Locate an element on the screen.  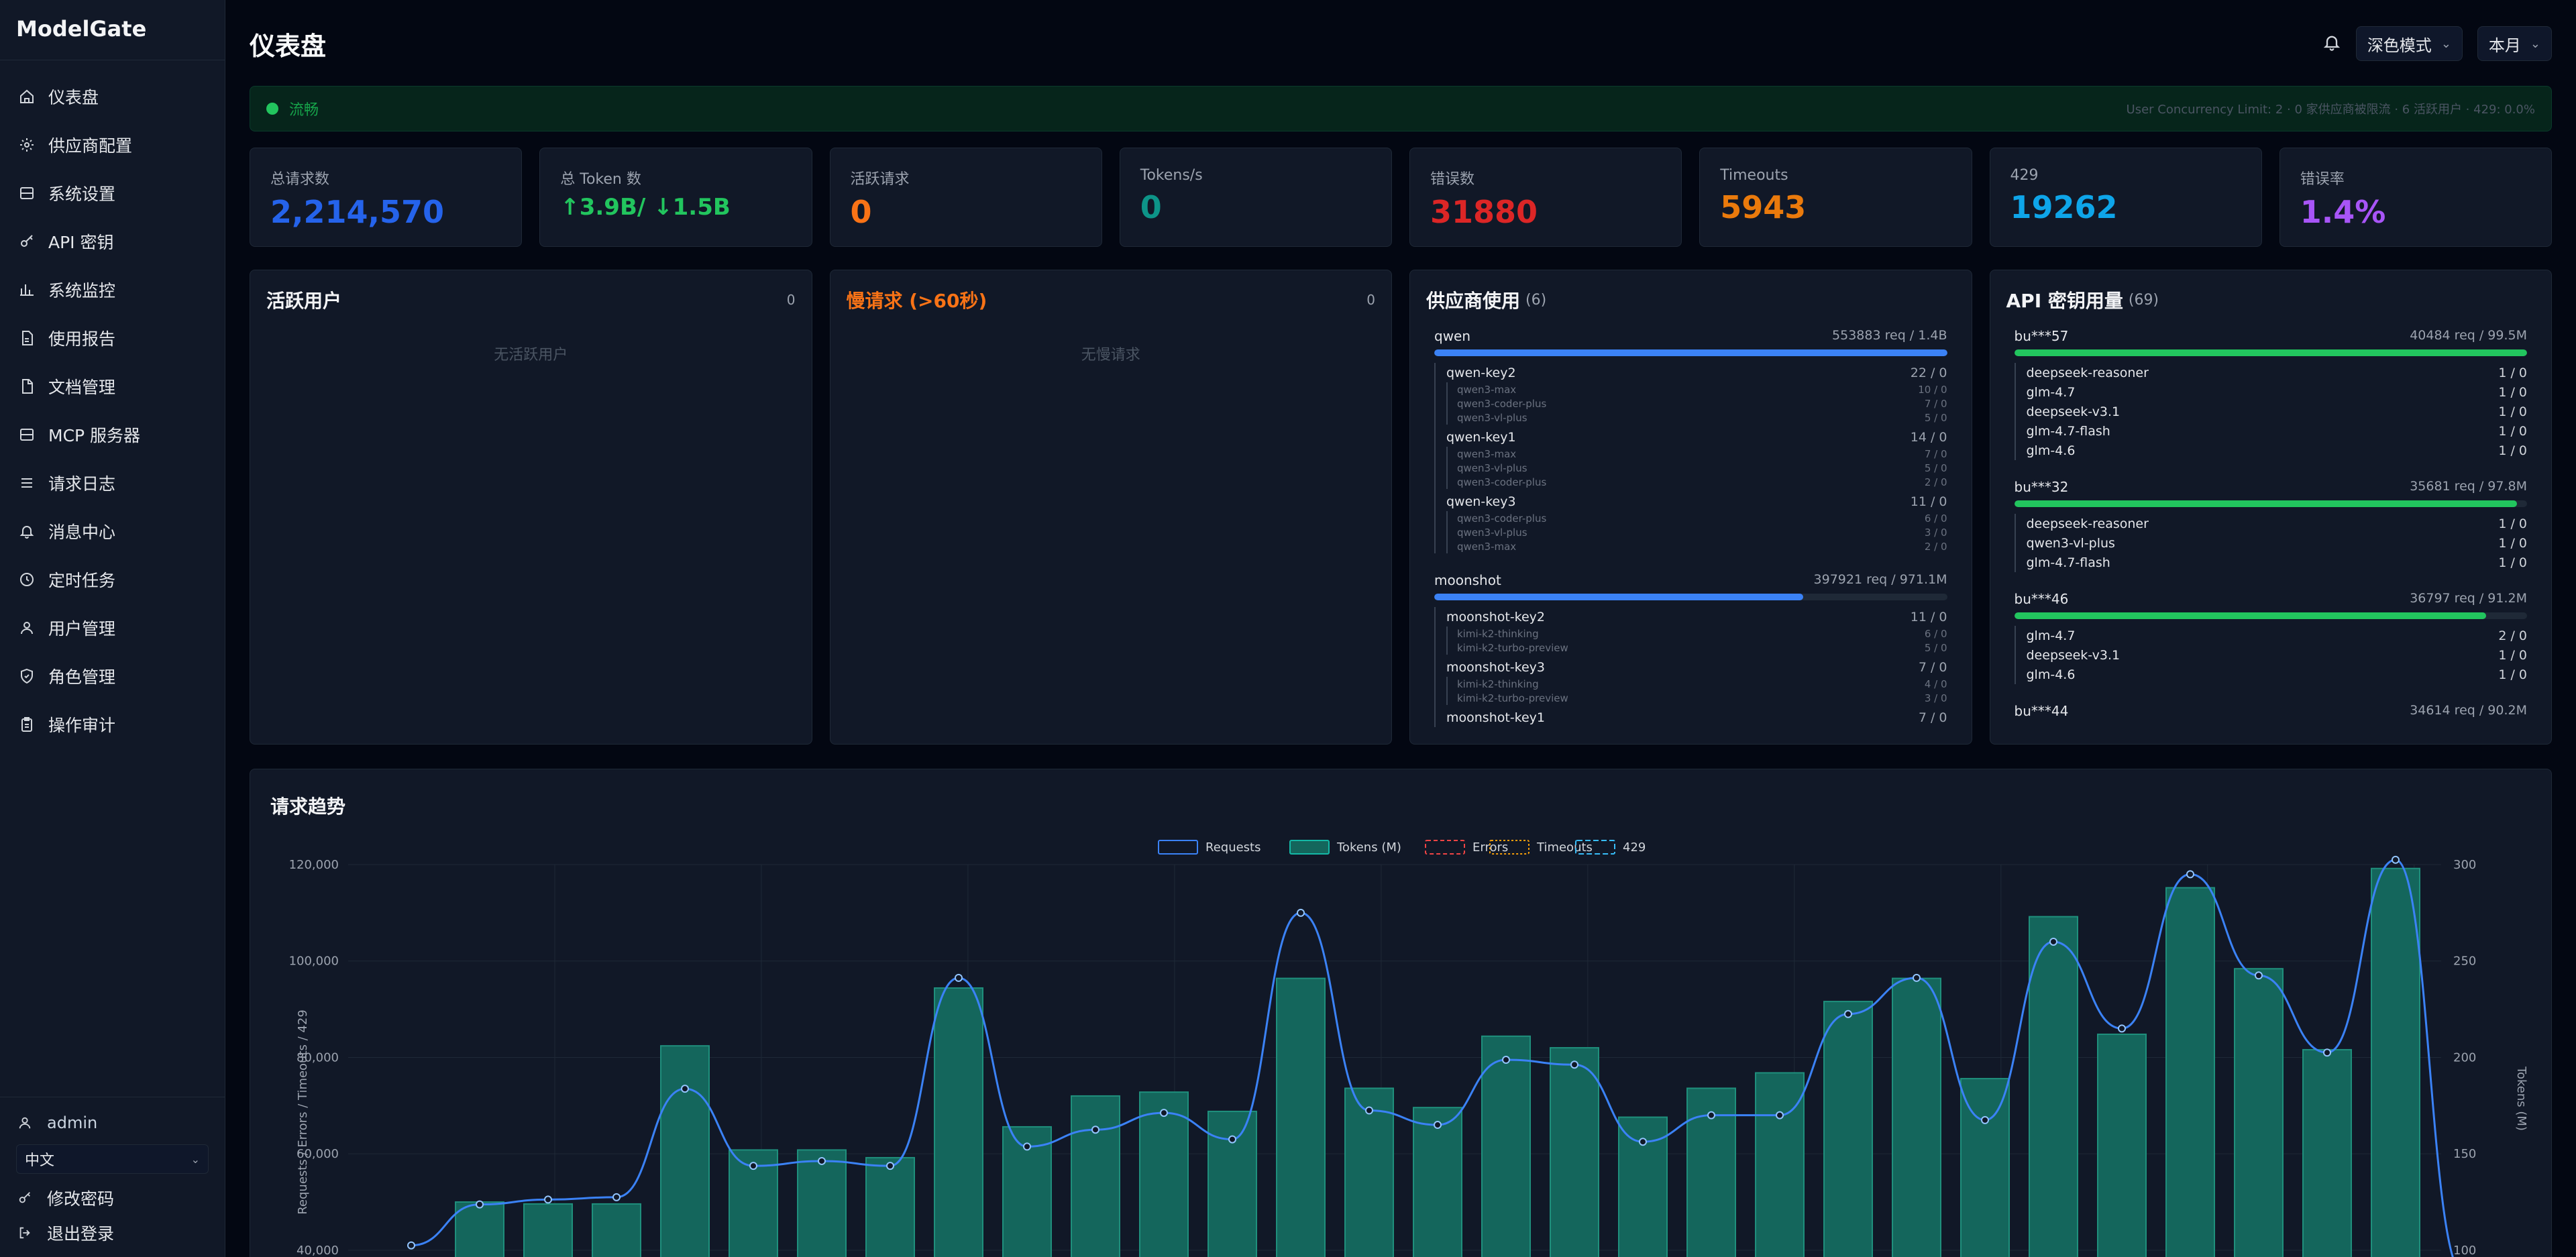
model-value: 6 / 0 is located at coordinates (1935, 634).